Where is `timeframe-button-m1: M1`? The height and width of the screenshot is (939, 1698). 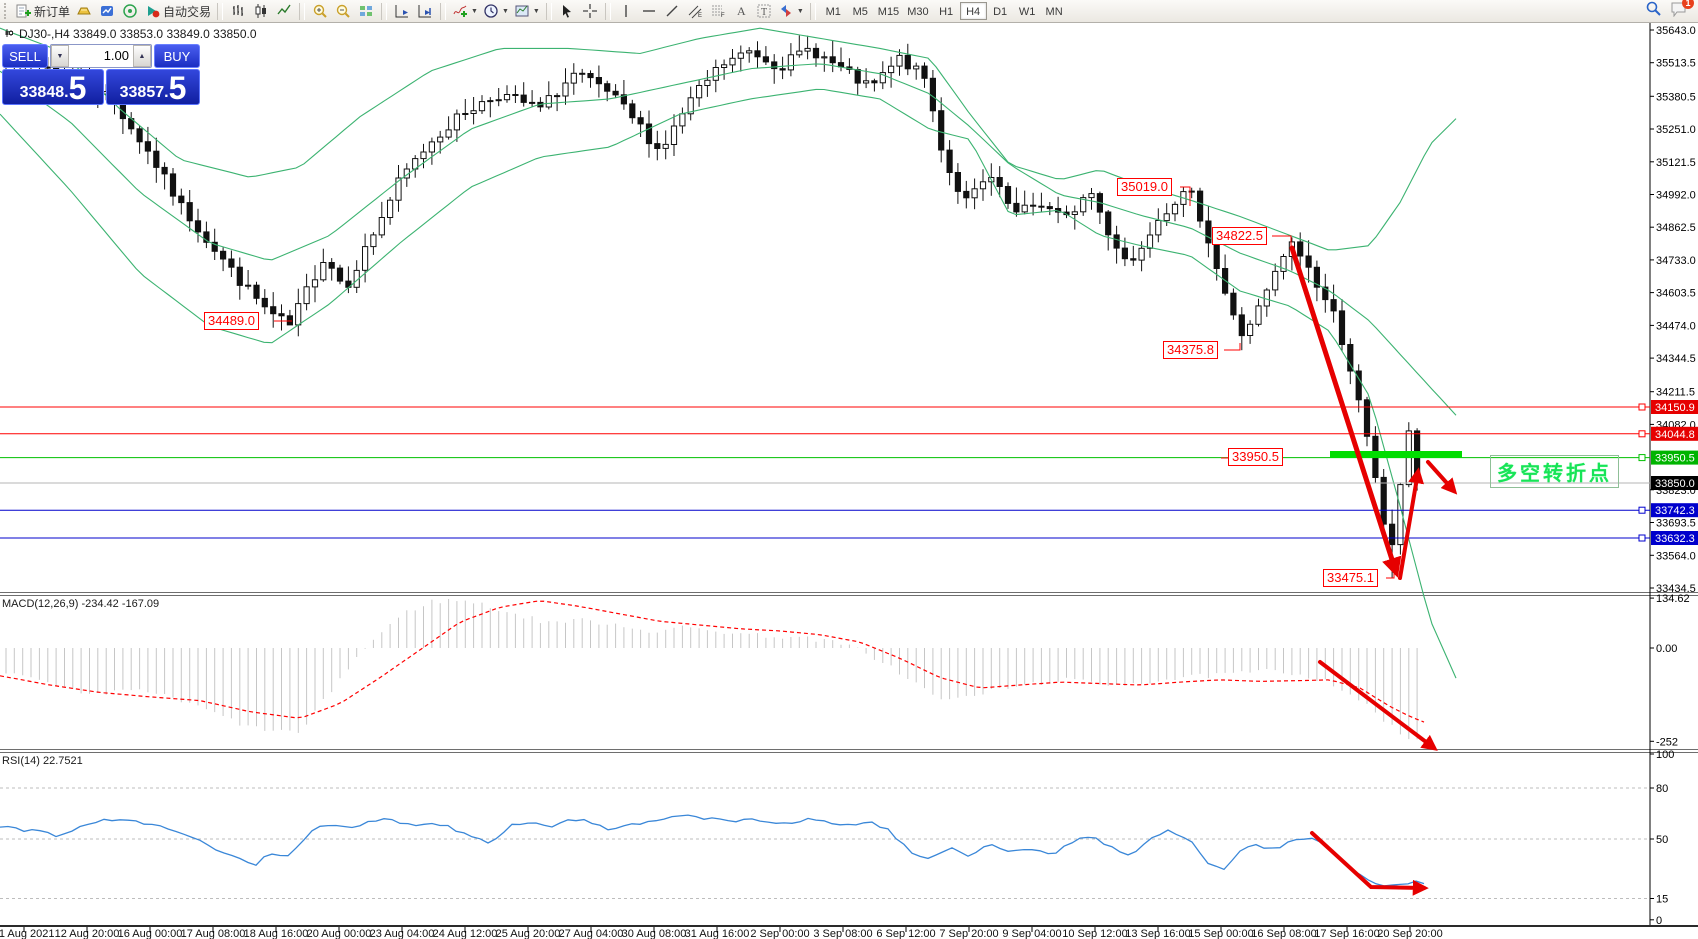 timeframe-button-m1: M1 is located at coordinates (833, 12).